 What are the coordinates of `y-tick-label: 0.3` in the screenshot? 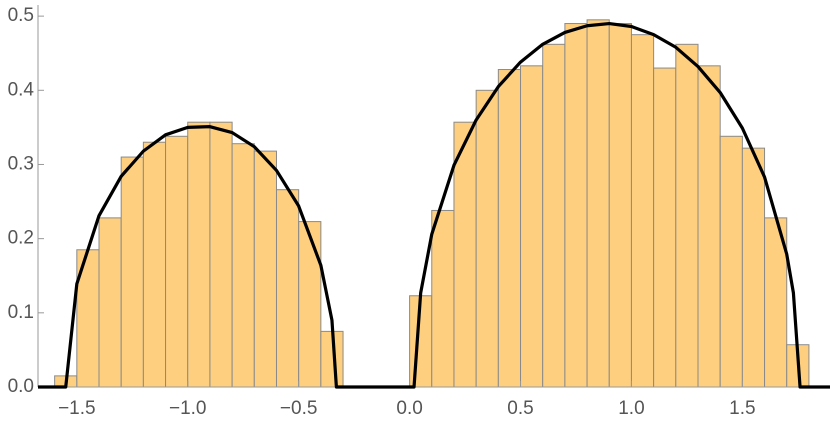 It's located at (21, 163).